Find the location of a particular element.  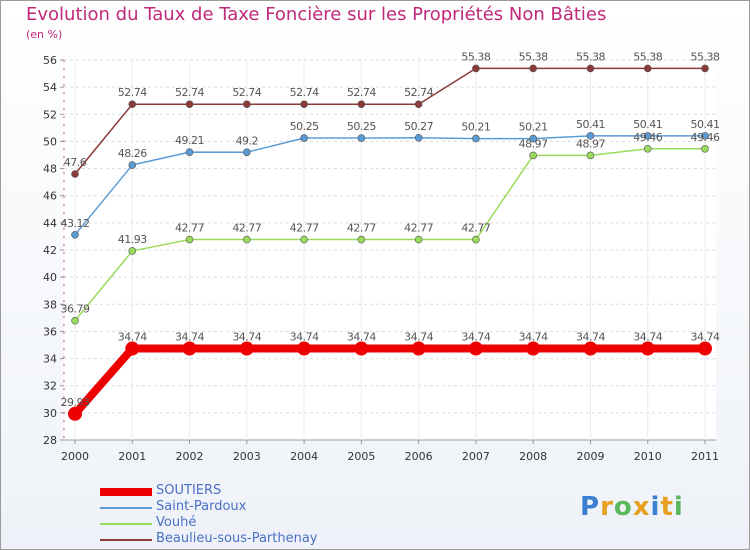

data-label: 41.93 is located at coordinates (132, 239).